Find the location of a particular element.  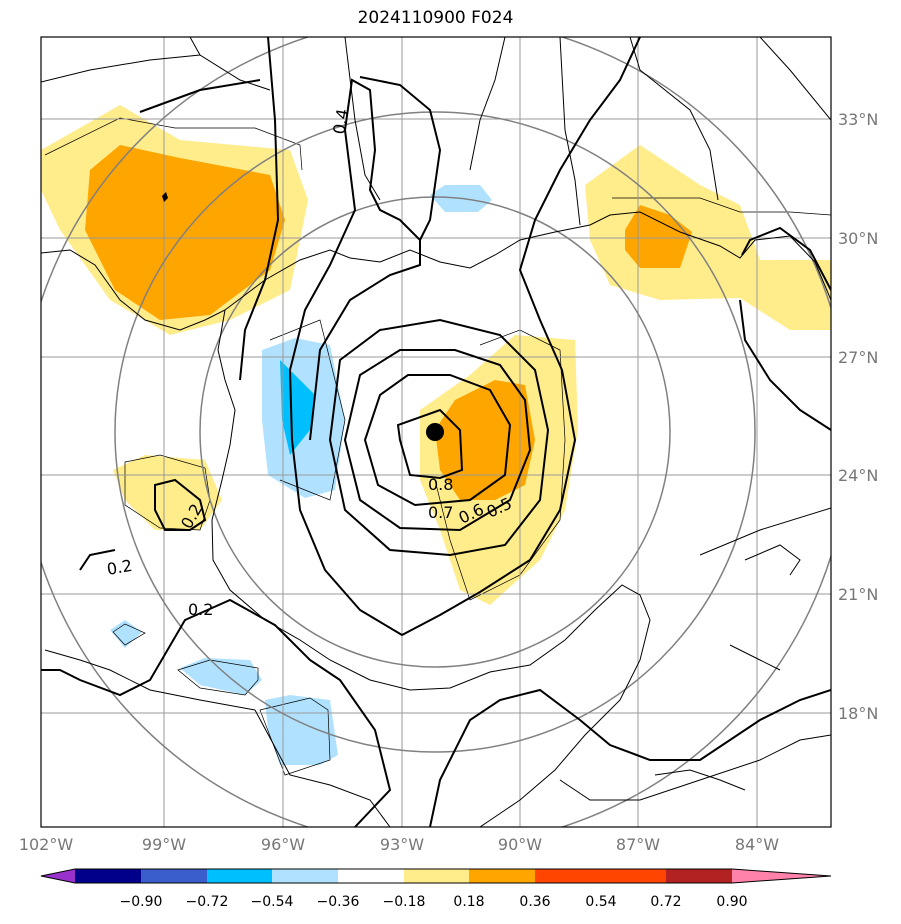

contour-label-08: 0.8 is located at coordinates (440, 484).